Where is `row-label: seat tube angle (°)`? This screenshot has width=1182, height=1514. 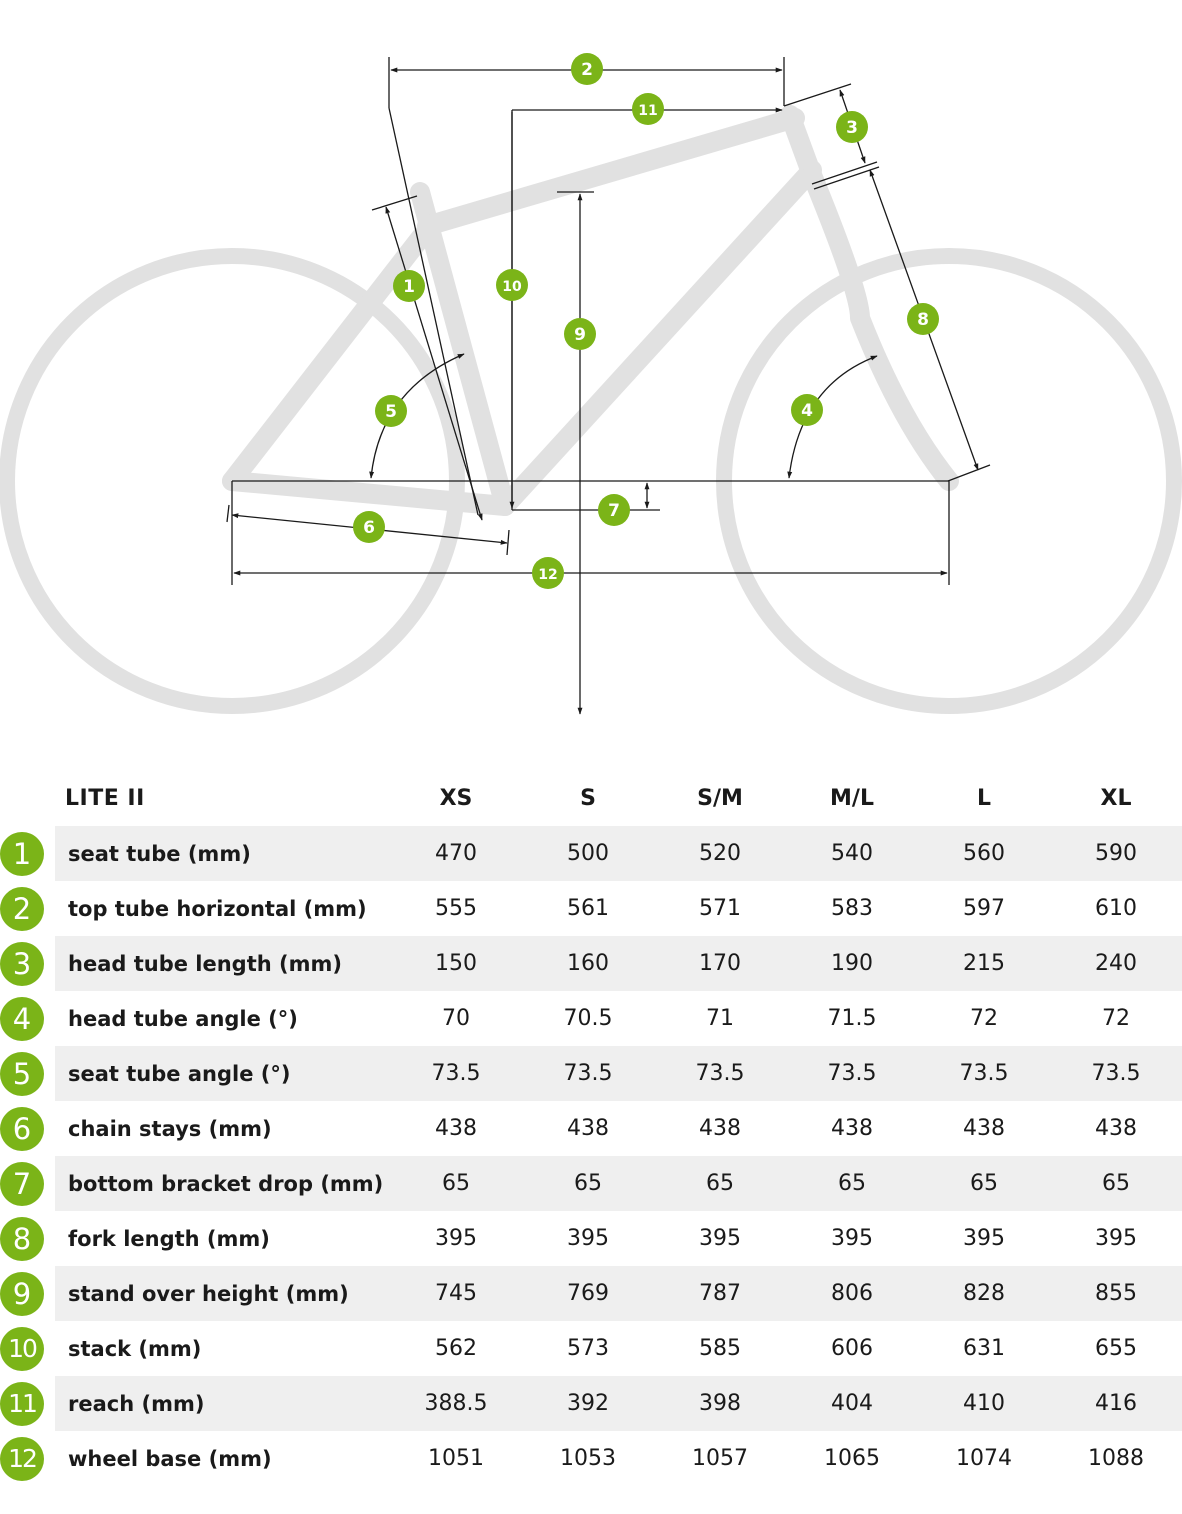 row-label: seat tube angle (°) is located at coordinates (179, 1073).